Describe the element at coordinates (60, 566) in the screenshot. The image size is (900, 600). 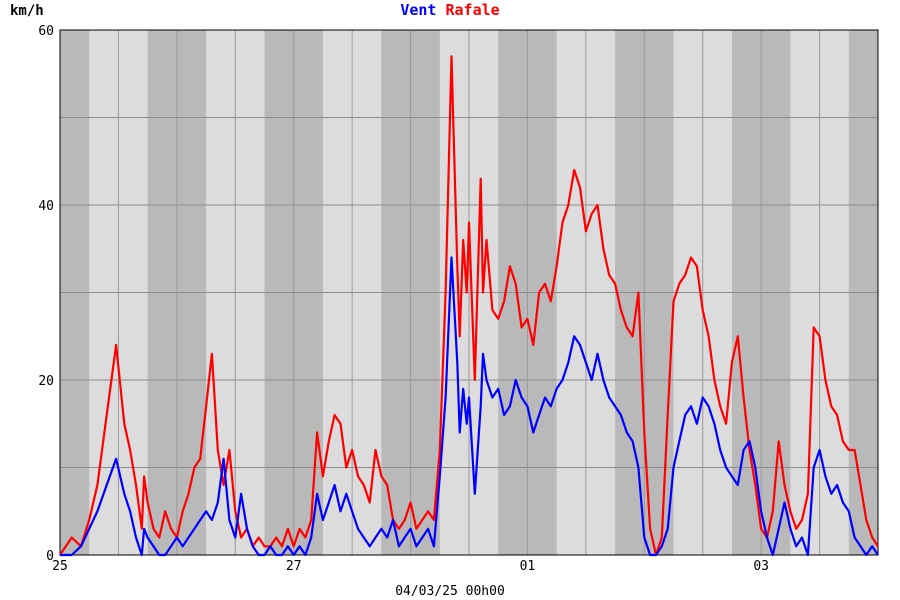
I see `x-tick-label: 25` at that location.